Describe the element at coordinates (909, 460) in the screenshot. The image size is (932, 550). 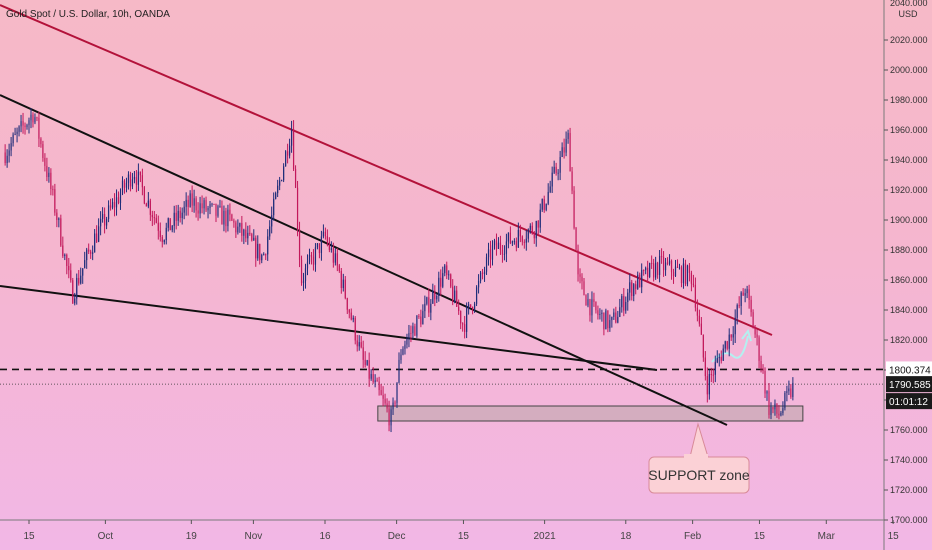
I see `price-tick-label: 1740.000` at that location.